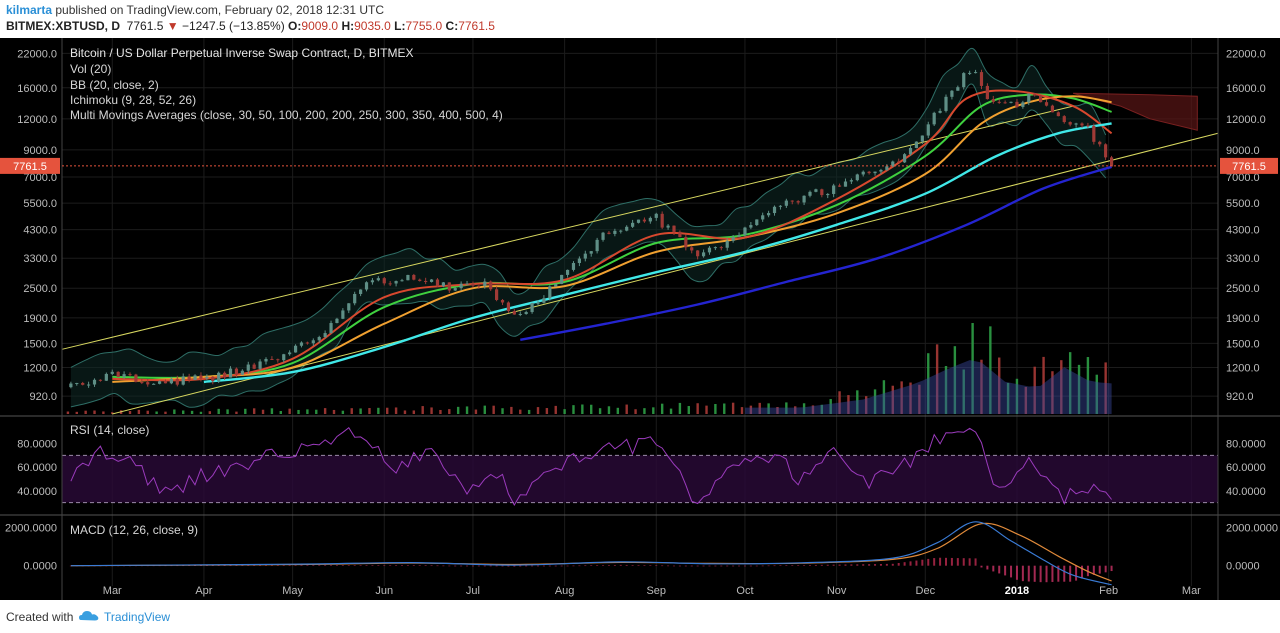 This screenshot has width=1280, height=633. Describe the element at coordinates (1252, 529) in the screenshot. I see `macd-tick-right: 2000.0000` at that location.